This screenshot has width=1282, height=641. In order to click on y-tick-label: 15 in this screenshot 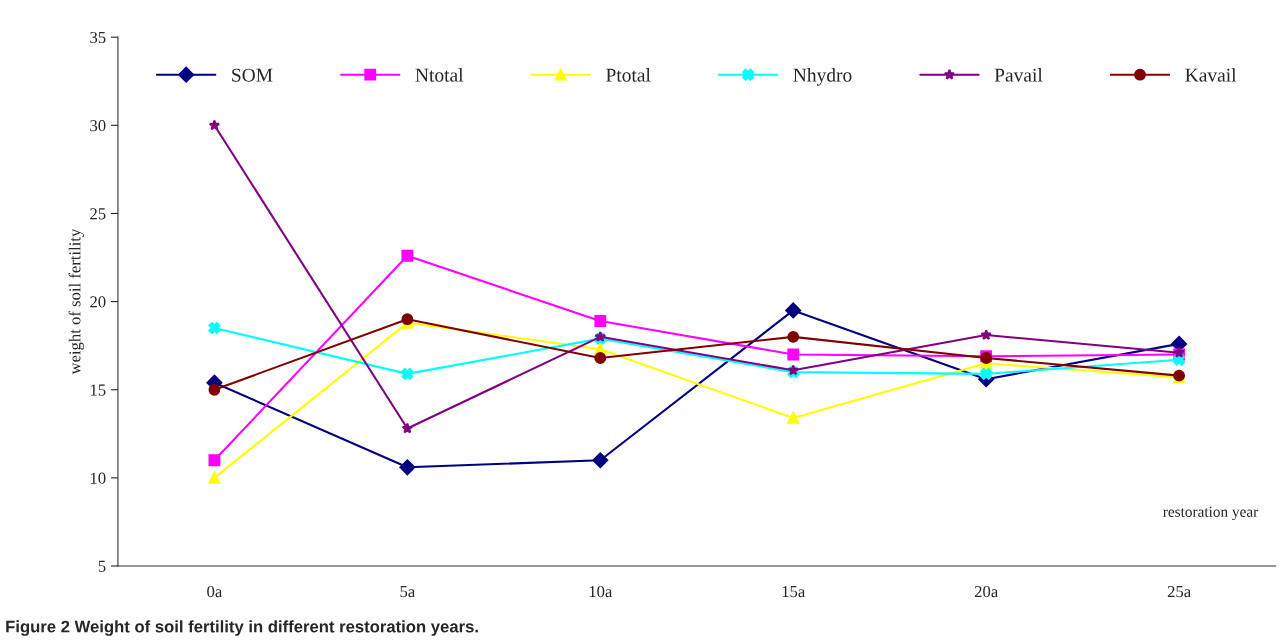, I will do `click(98, 390)`.